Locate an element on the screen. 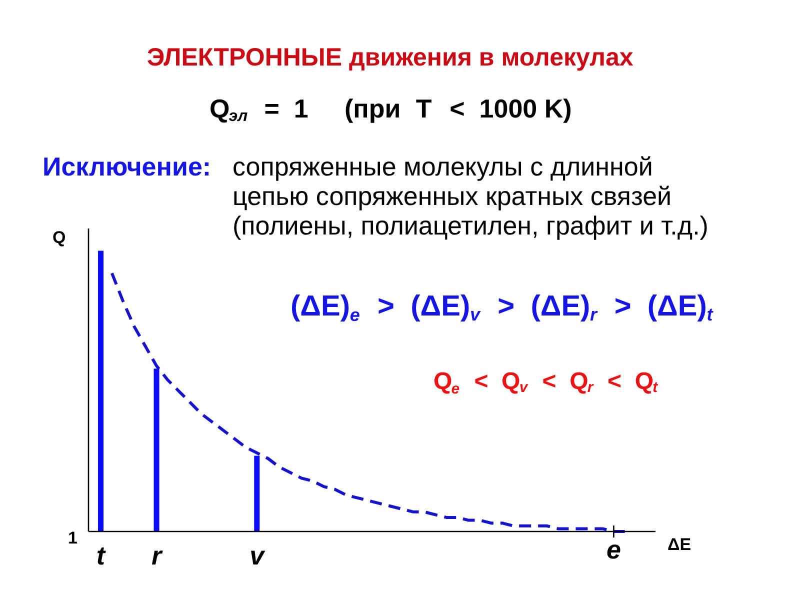 The image size is (800, 600). x-tick-label: v is located at coordinates (258, 555).